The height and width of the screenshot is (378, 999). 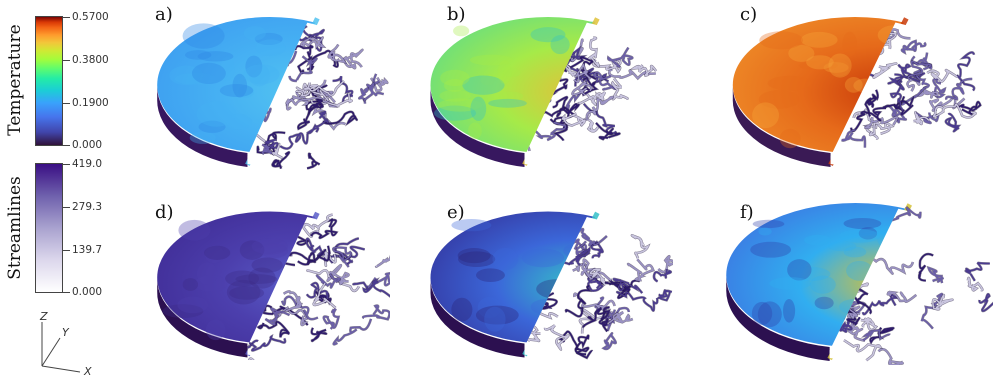 I want to click on temperature-tick-label: 0.5700, so click(x=90, y=17).